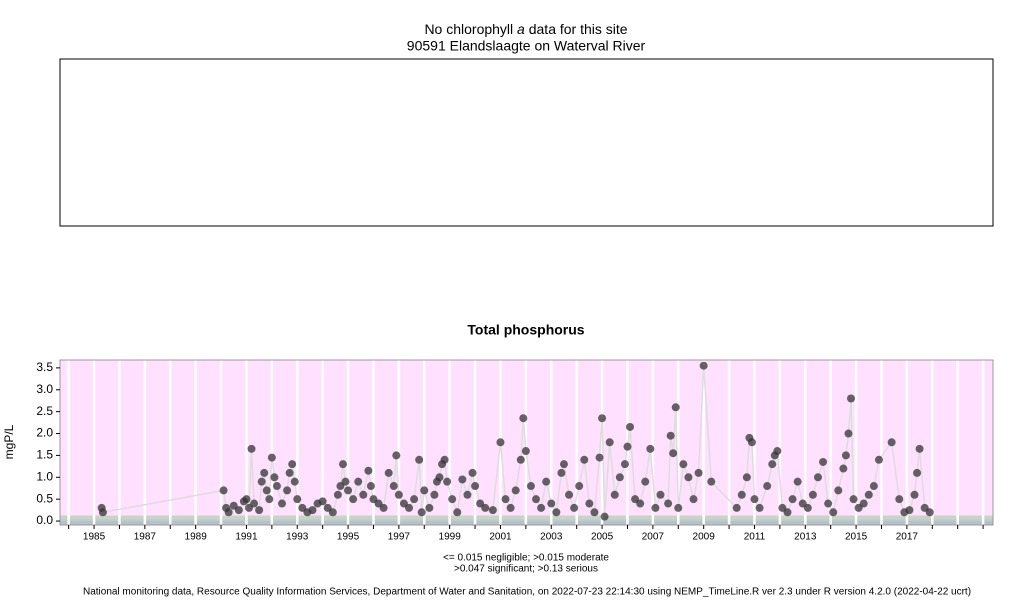 The image size is (1024, 605). Describe the element at coordinates (399, 537) in the screenshot. I see `x-tick-label: 1997` at that location.